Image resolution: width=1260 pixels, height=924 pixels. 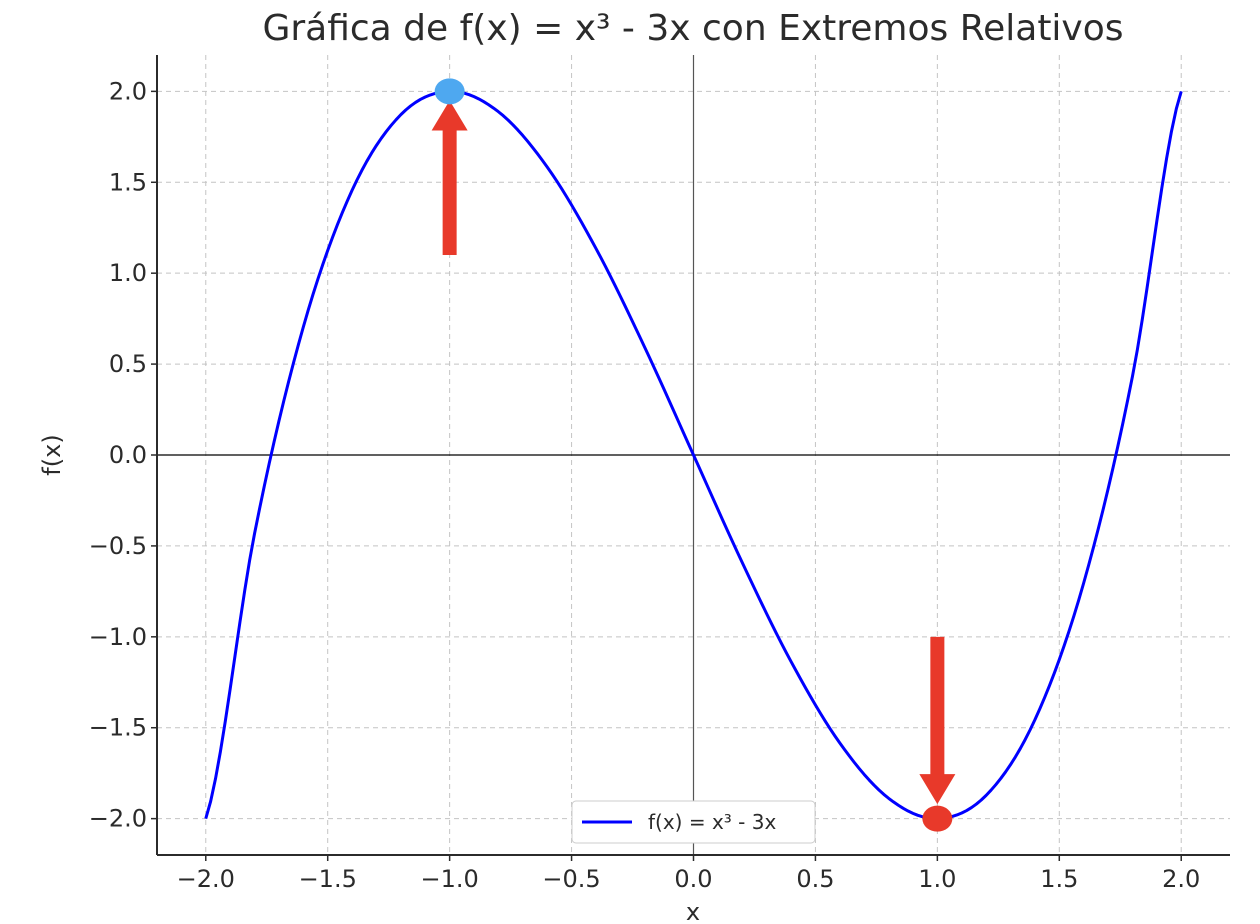 I want to click on relative-minimum-point, so click(x=937, y=818).